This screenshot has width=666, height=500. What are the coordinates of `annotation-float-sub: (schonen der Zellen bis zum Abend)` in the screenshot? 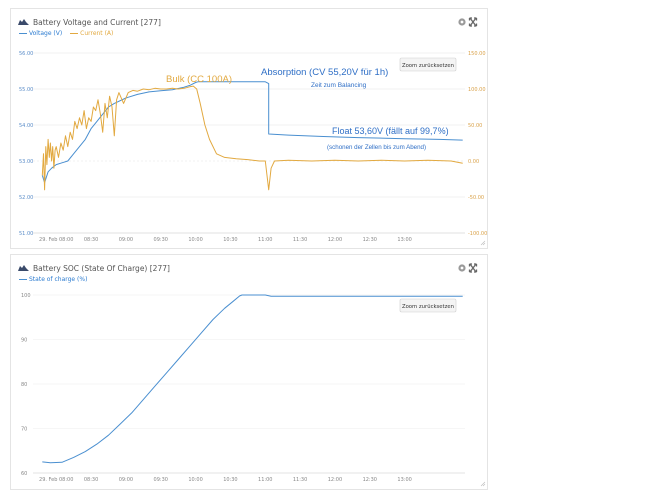 It's located at (376, 147).